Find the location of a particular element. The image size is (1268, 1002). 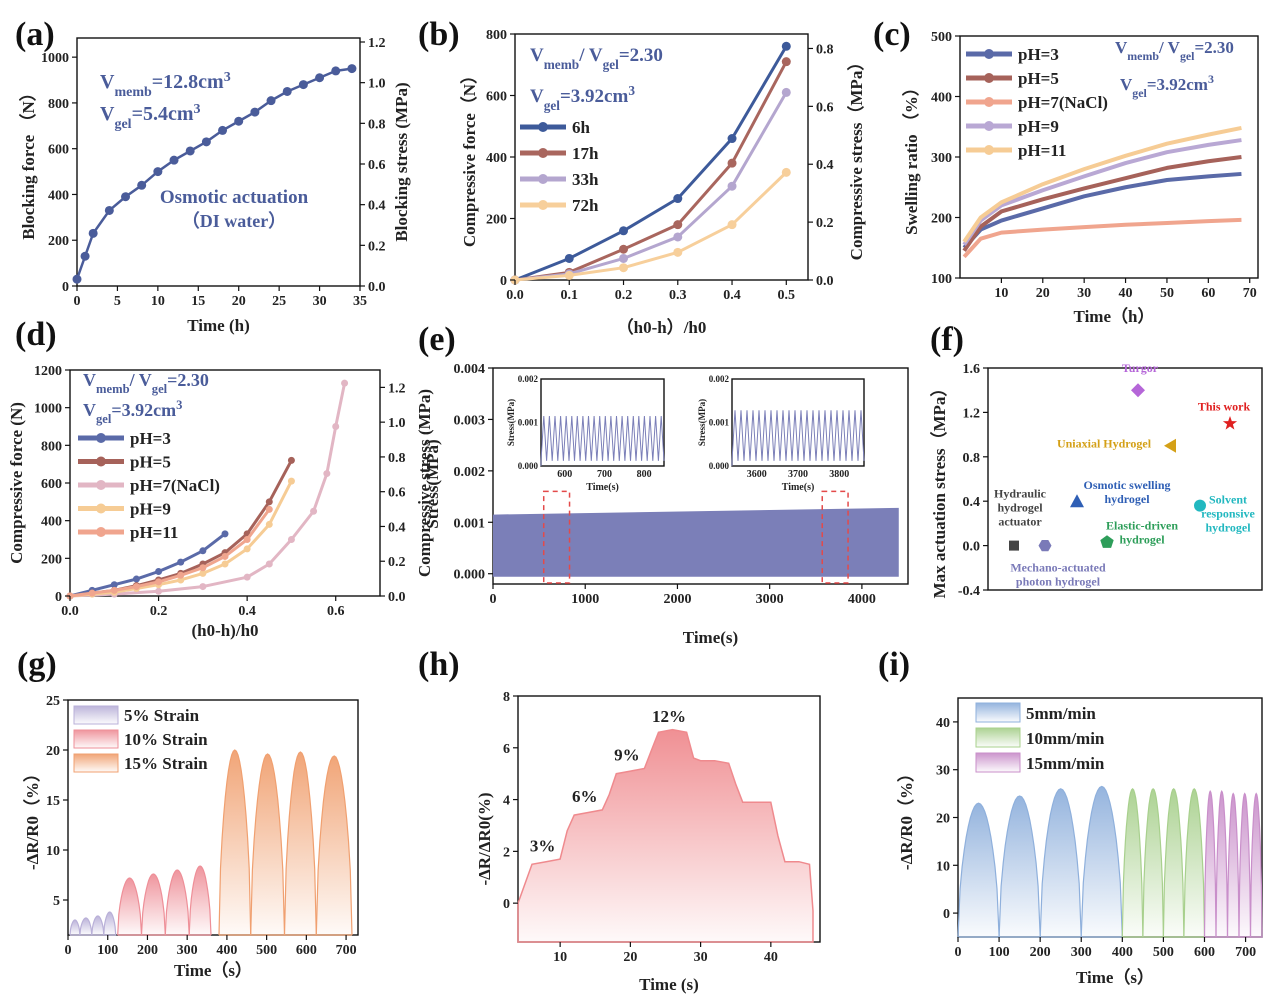

point-label: hydrogel is located at coordinates (1020, 508).